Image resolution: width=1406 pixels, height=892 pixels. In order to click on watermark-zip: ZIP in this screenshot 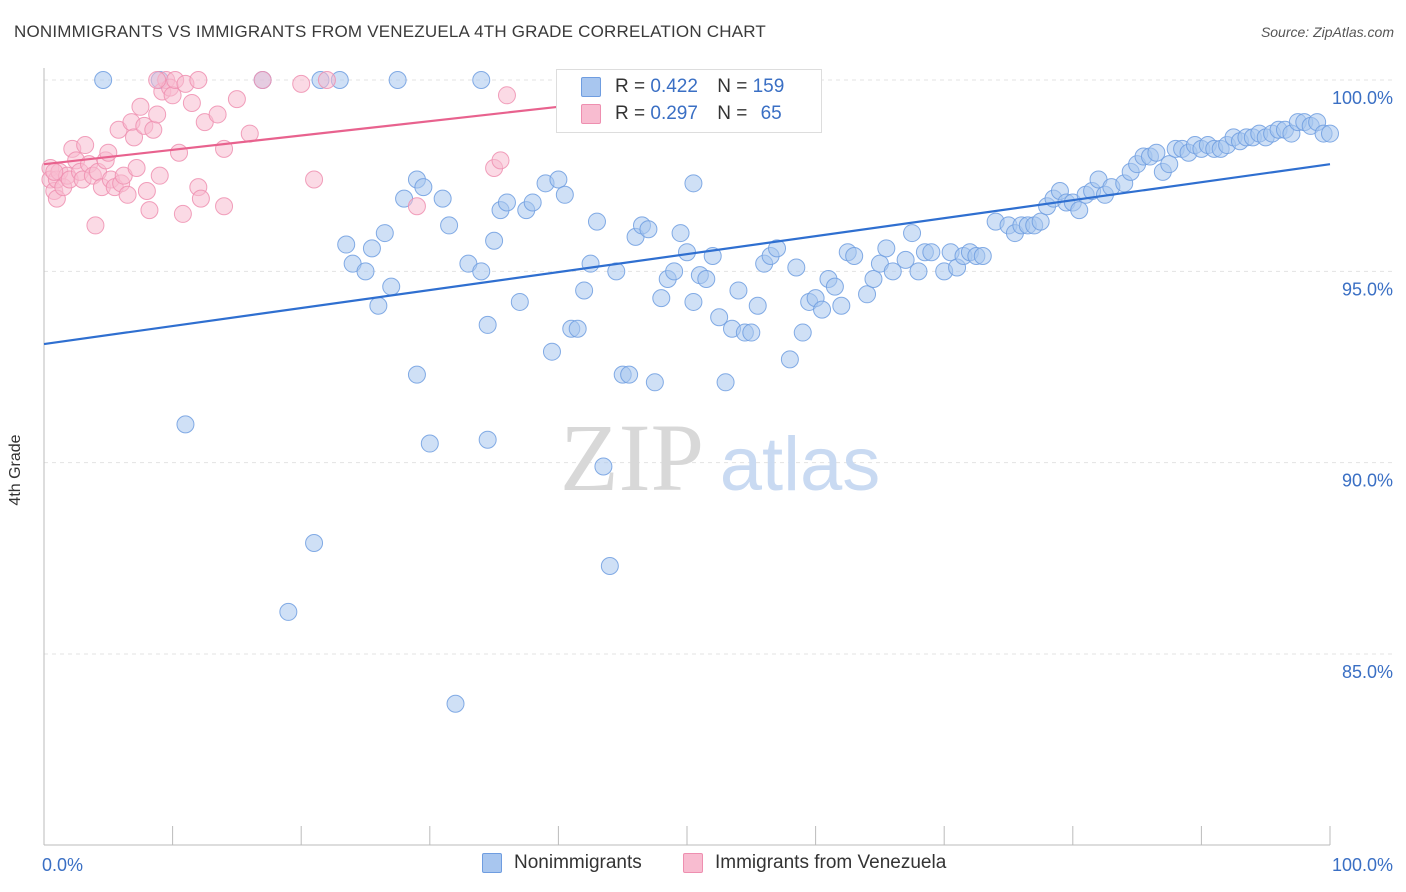, I will do `click(632, 457)`.